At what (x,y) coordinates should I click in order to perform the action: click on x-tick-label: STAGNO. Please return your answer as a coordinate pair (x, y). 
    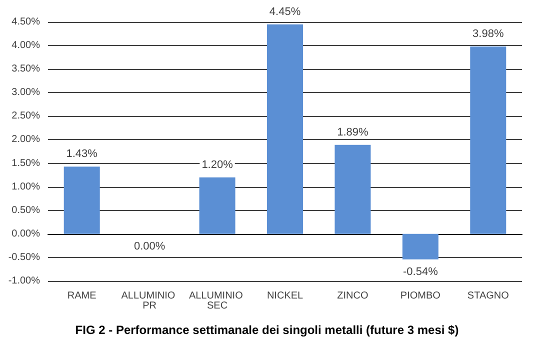
    Looking at the image, I should click on (488, 296).